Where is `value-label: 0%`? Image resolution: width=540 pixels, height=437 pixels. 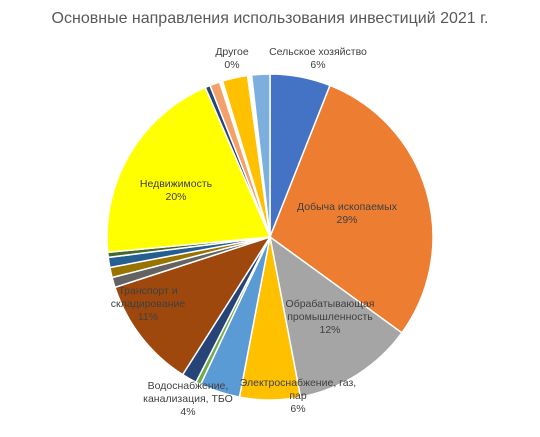 value-label: 0% is located at coordinates (232, 65).